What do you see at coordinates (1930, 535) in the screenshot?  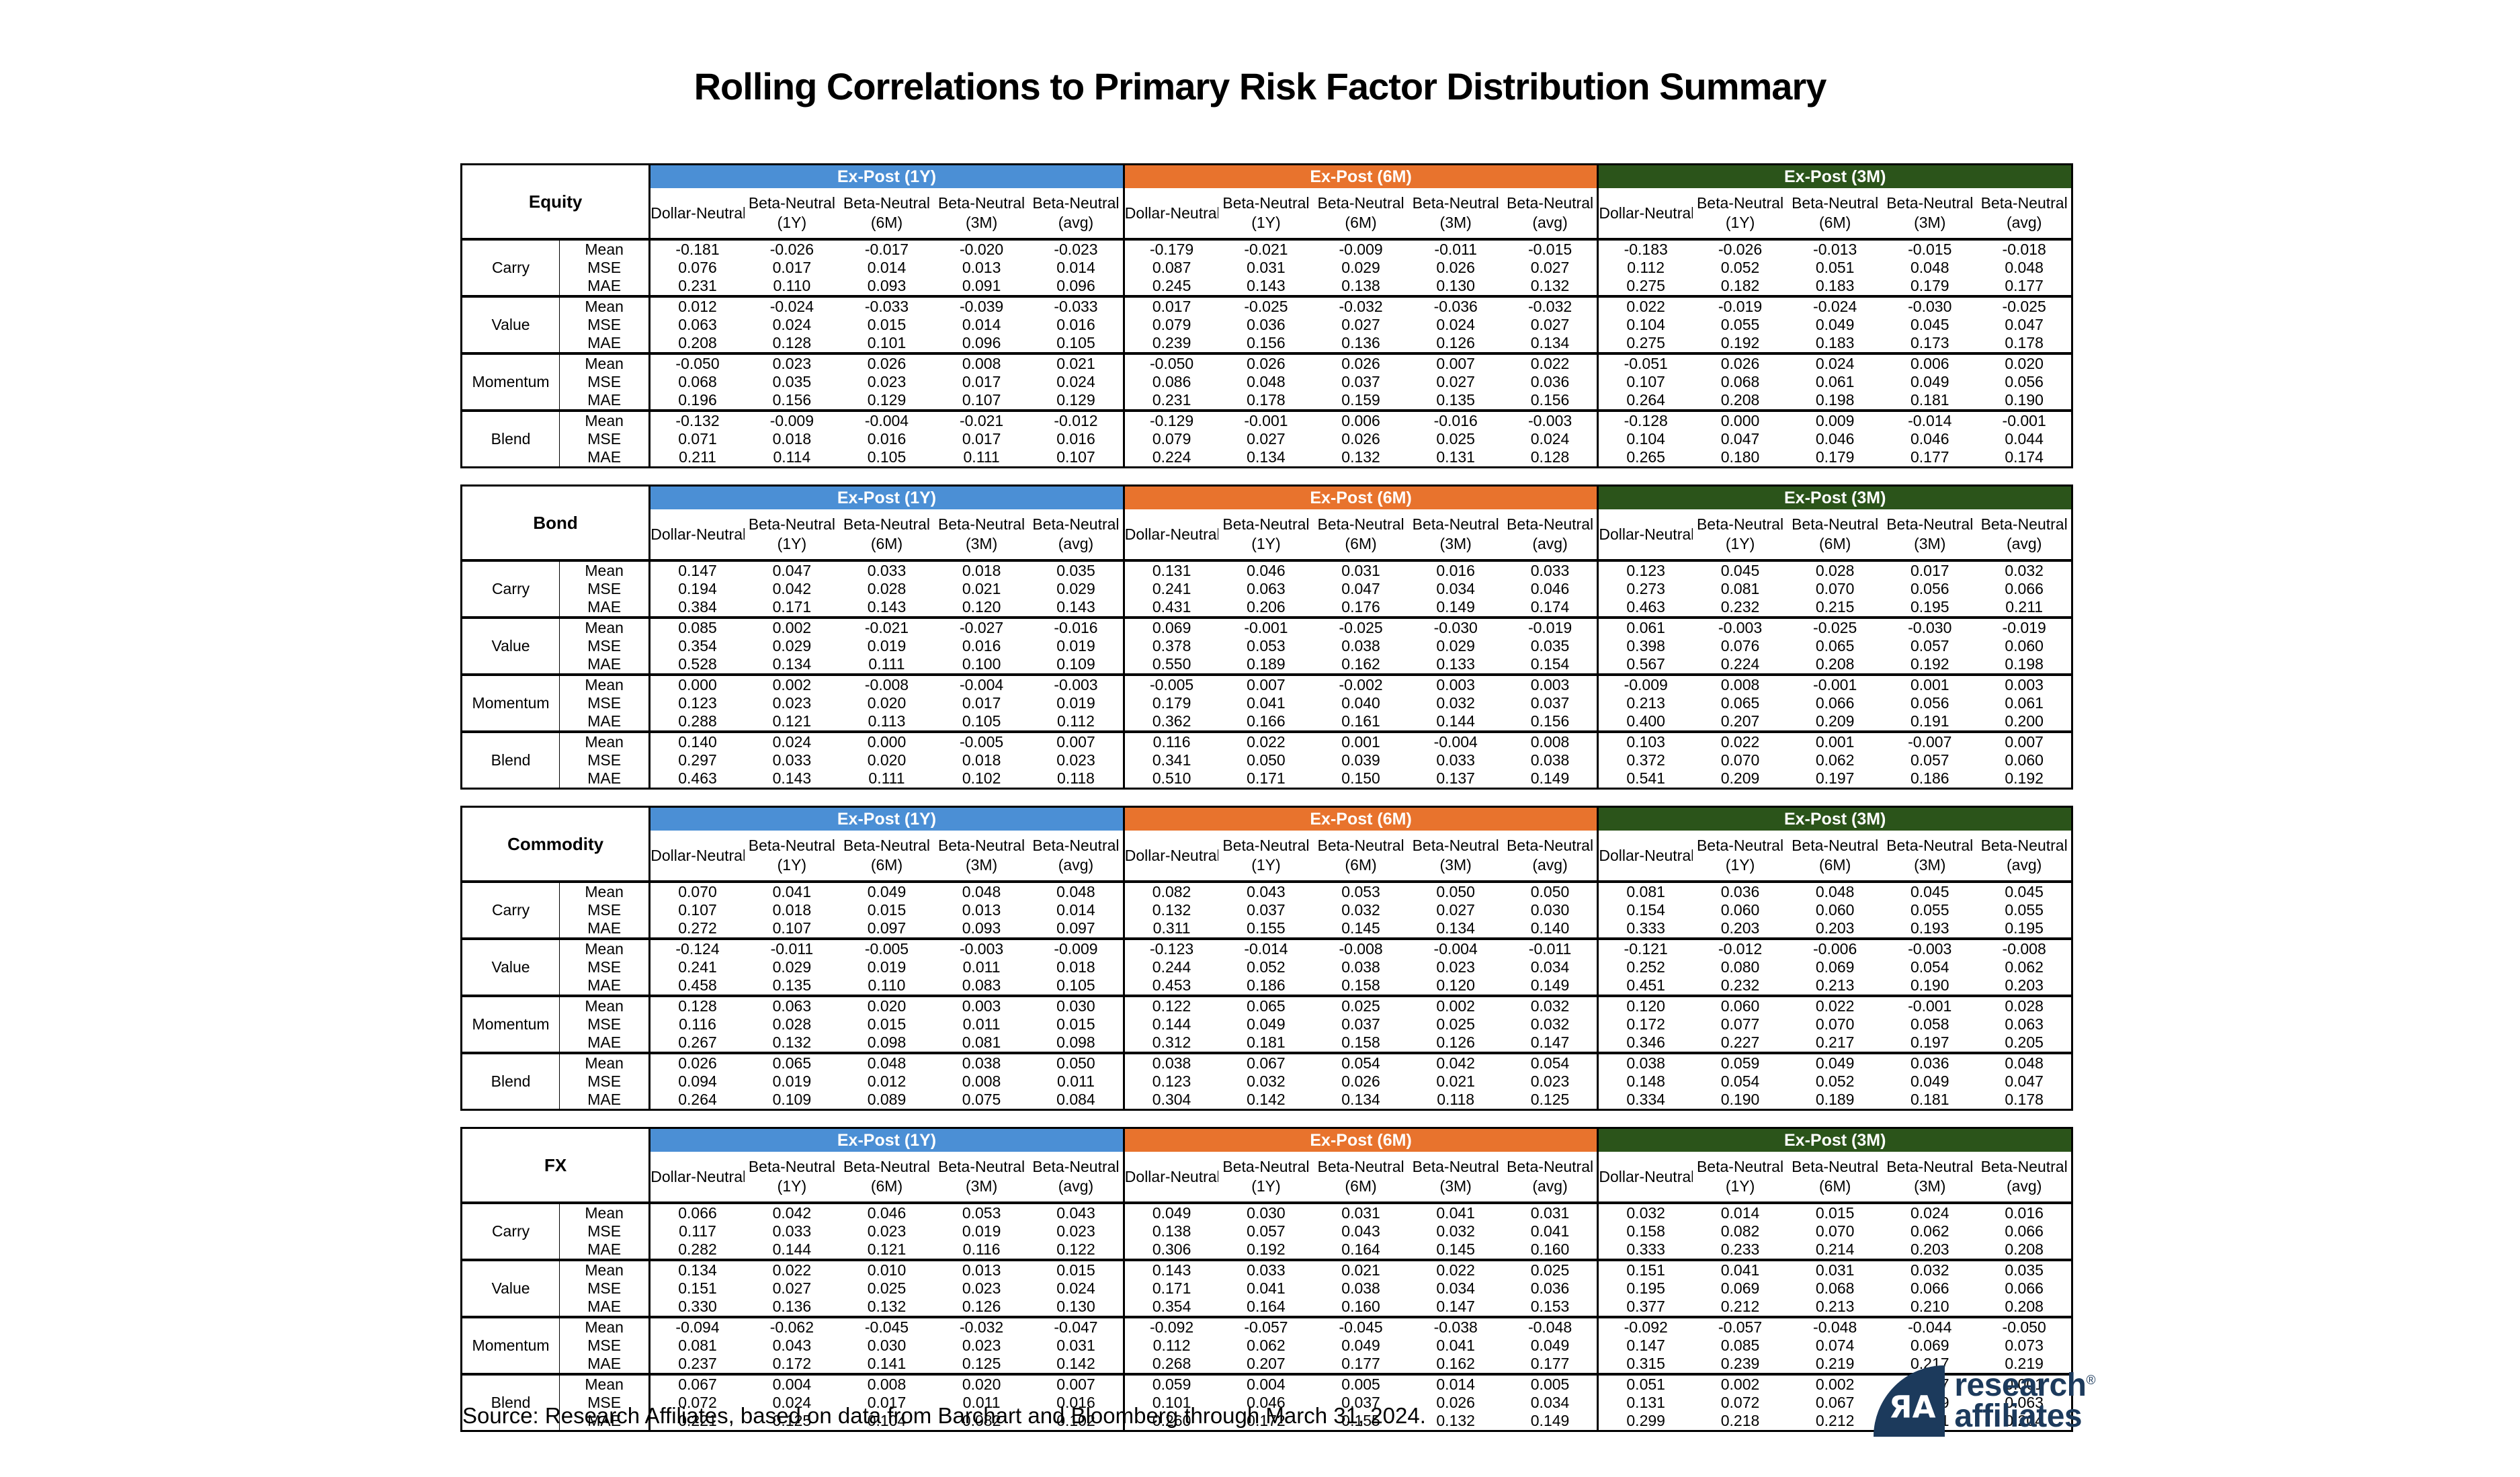 I see `column-header: Beta-Neutral (3M)` at bounding box center [1930, 535].